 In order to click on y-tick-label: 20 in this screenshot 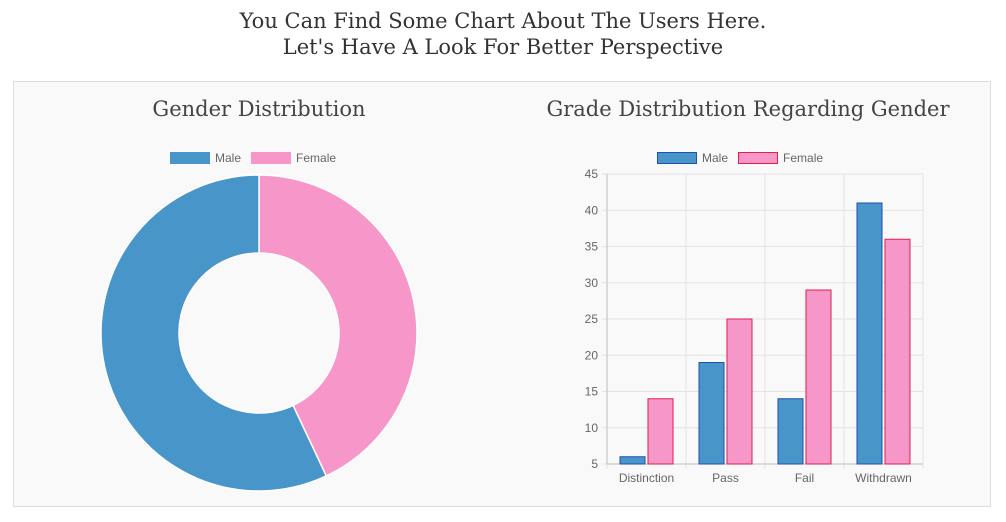, I will do `click(592, 355)`.